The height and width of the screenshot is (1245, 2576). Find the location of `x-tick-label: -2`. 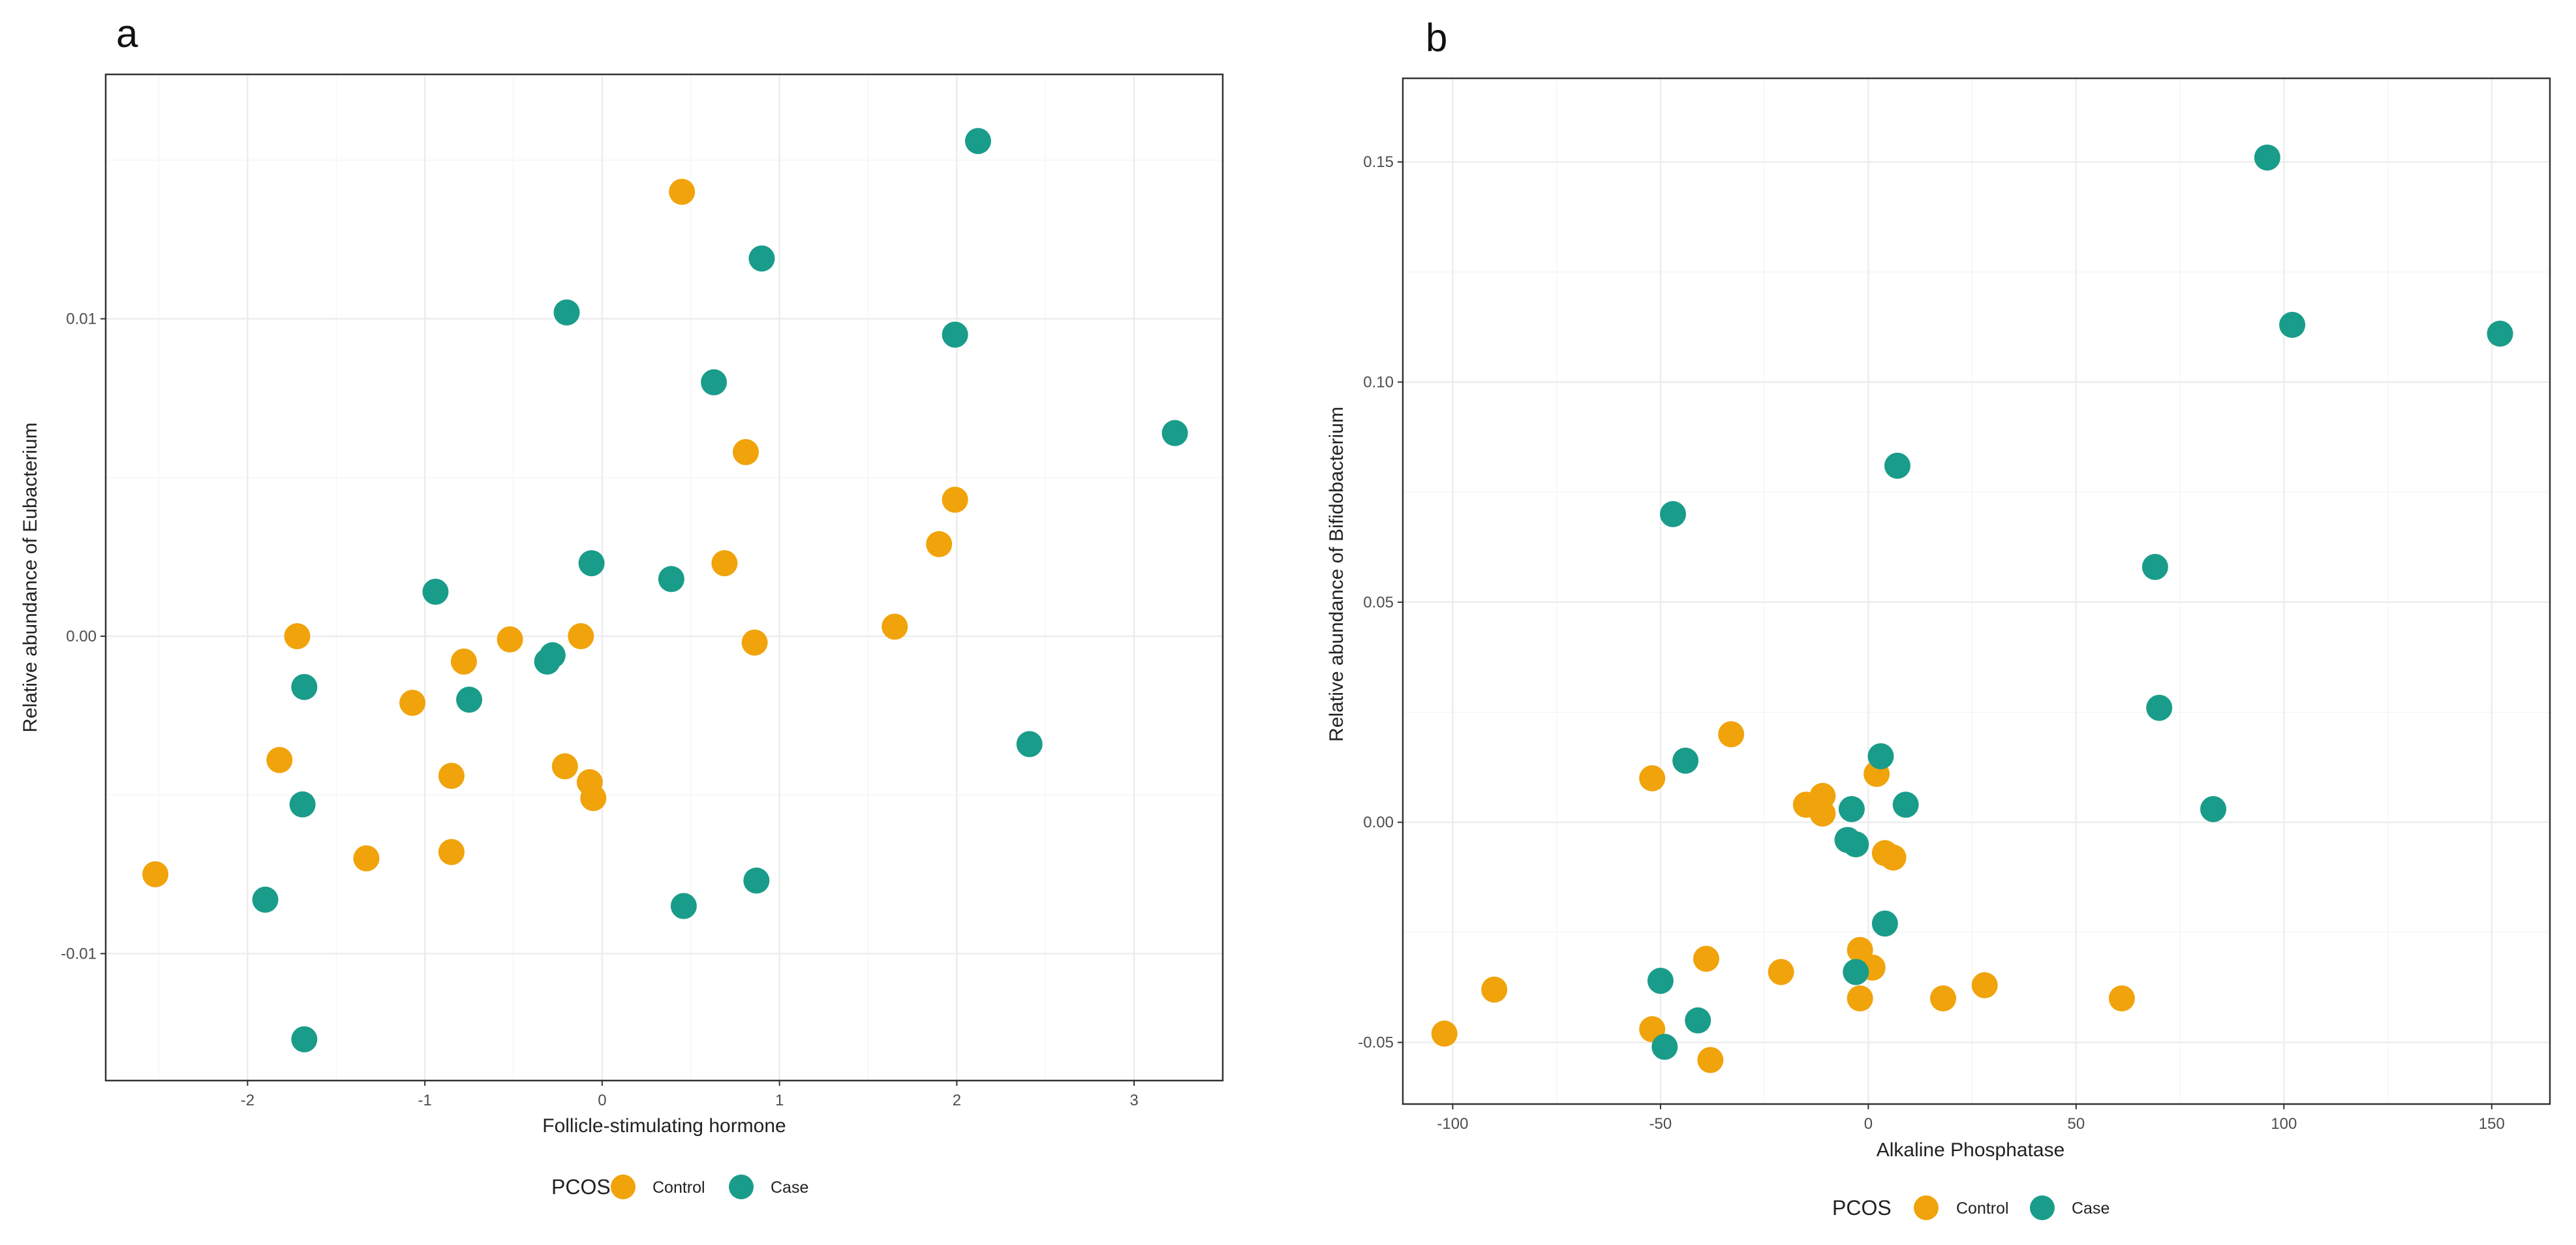

x-tick-label: -2 is located at coordinates (247, 1100).